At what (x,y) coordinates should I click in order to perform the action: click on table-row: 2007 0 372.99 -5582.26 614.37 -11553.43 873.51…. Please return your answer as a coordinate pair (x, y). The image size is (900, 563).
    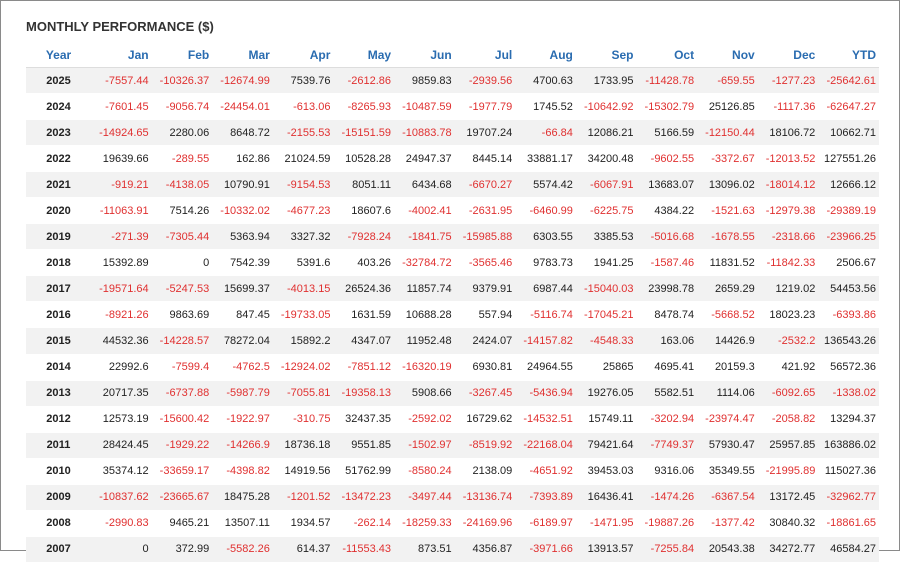
    Looking at the image, I should click on (452, 549).